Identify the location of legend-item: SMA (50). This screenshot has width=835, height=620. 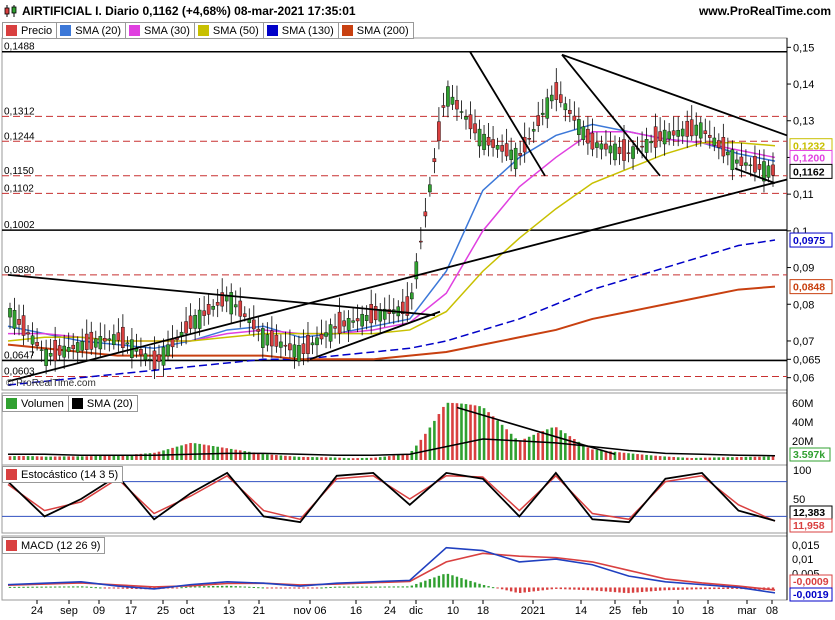
(228, 30).